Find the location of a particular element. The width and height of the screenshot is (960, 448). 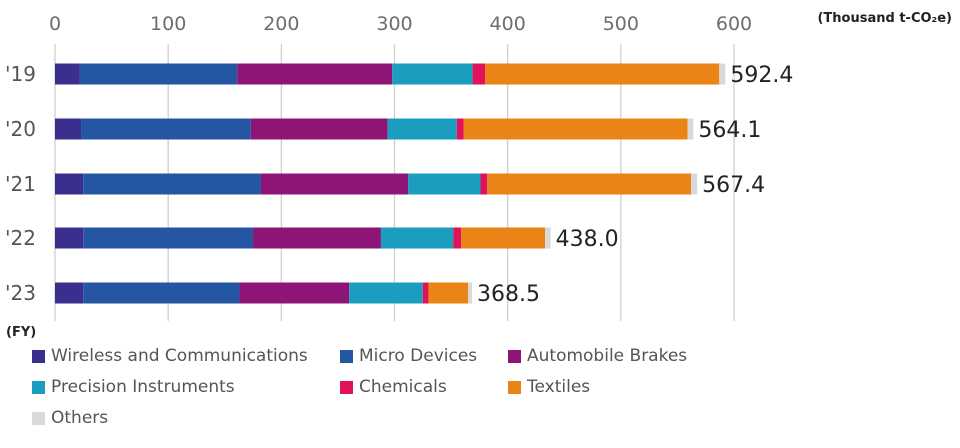

category-label: '21 is located at coordinates (20, 184).